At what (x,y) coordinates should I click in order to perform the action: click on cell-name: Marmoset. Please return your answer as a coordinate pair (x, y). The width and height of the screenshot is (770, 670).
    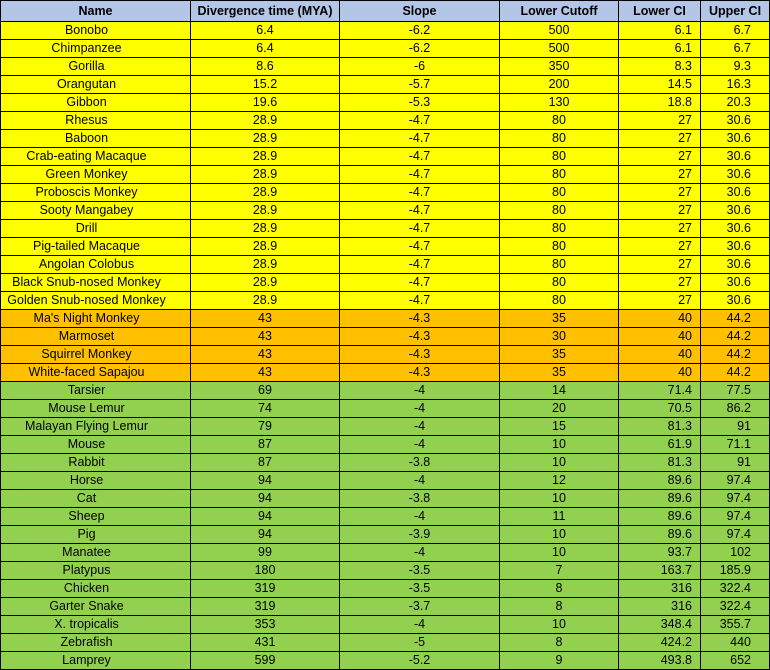
    Looking at the image, I should click on (95, 336).